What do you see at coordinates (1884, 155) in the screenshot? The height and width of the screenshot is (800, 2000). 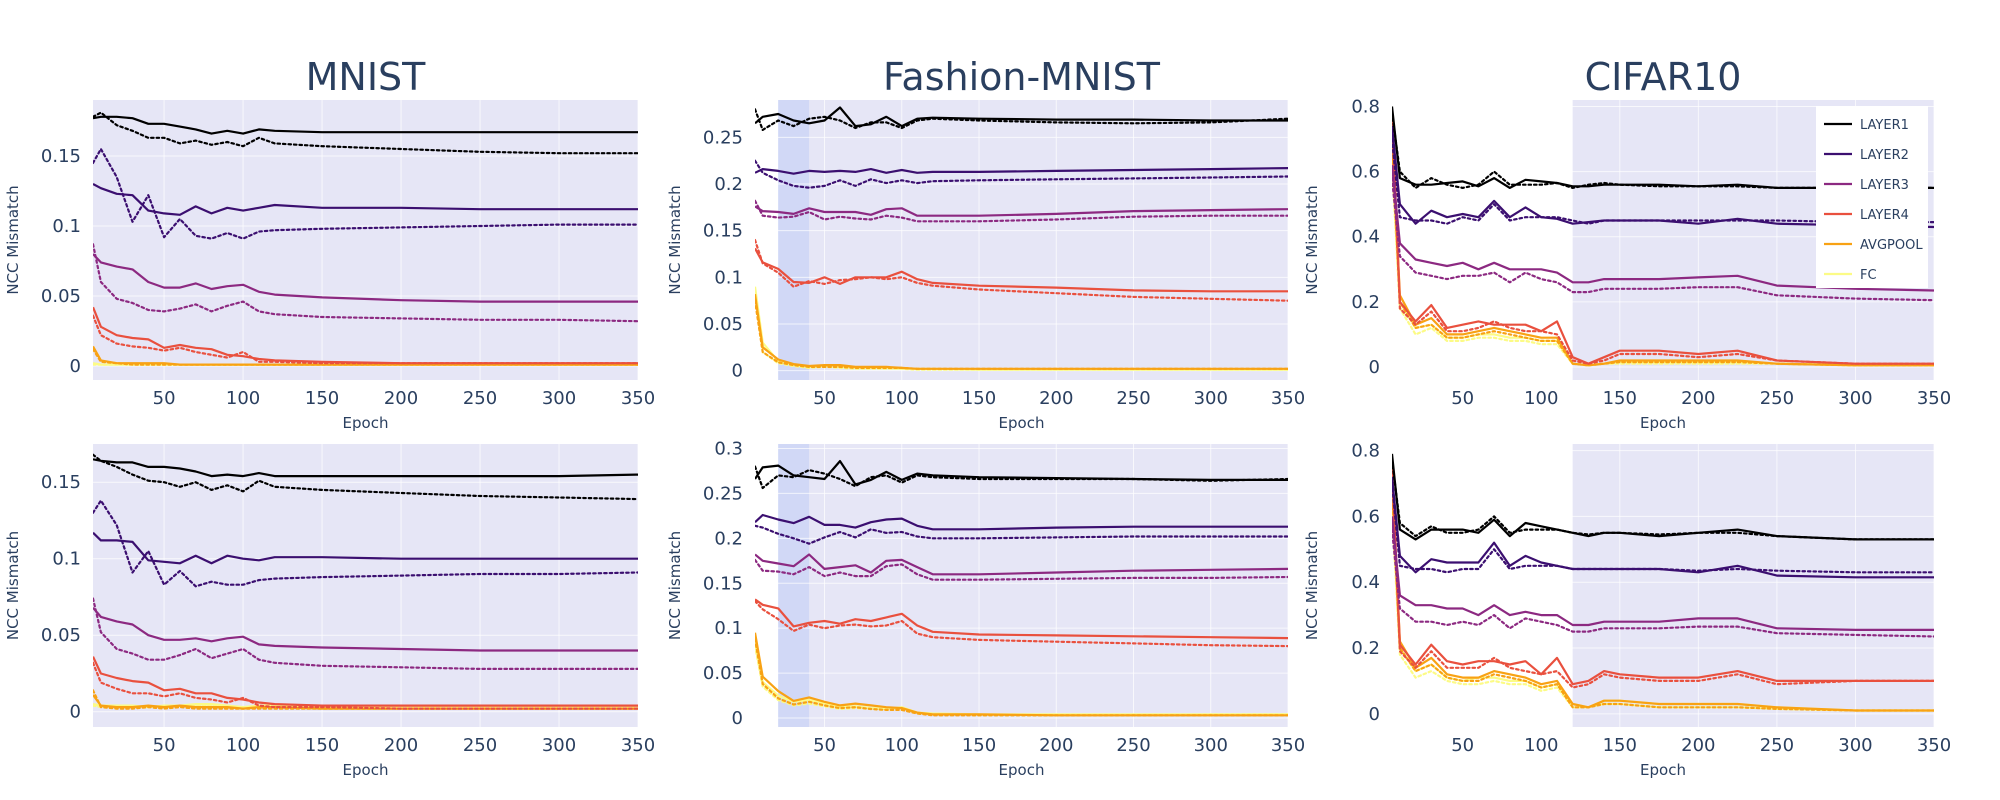 I see `legend-label-layer2: LAYER2` at bounding box center [1884, 155].